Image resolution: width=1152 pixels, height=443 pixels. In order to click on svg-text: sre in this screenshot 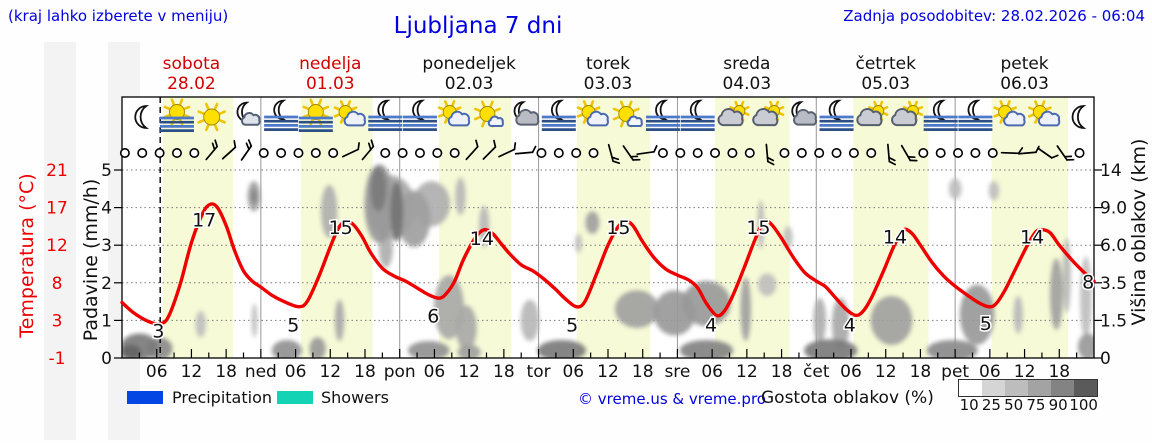, I will do `click(677, 372)`.